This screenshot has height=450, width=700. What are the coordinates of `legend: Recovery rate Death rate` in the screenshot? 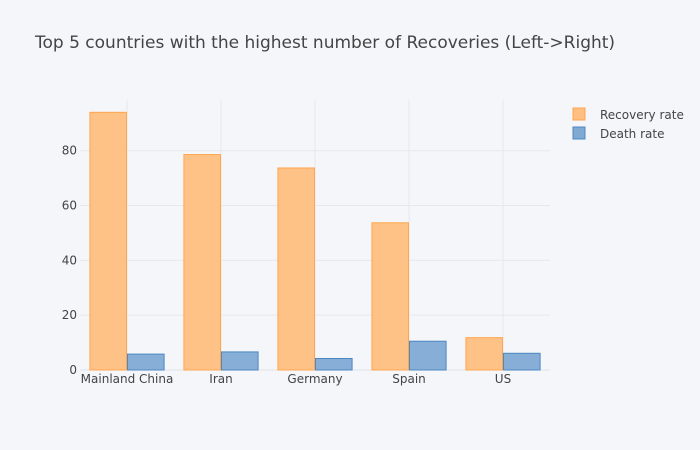 It's located at (628, 124).